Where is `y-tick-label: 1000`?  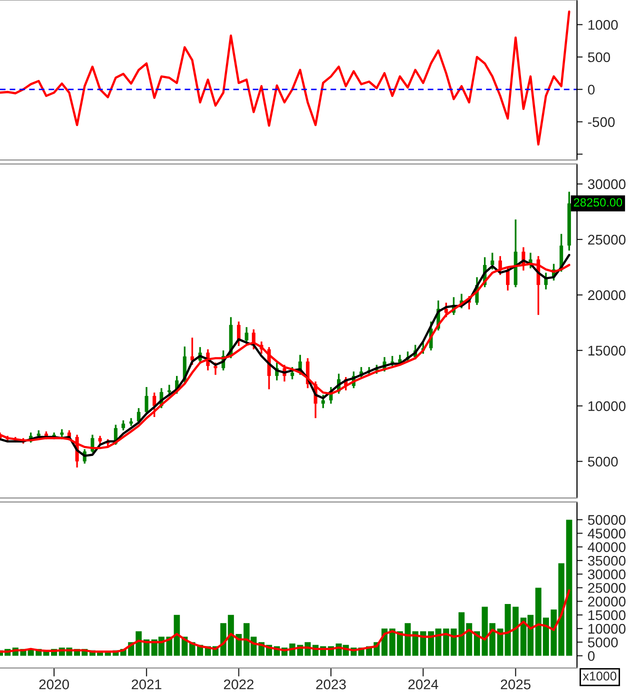 y-tick-label: 1000 is located at coordinates (603, 25).